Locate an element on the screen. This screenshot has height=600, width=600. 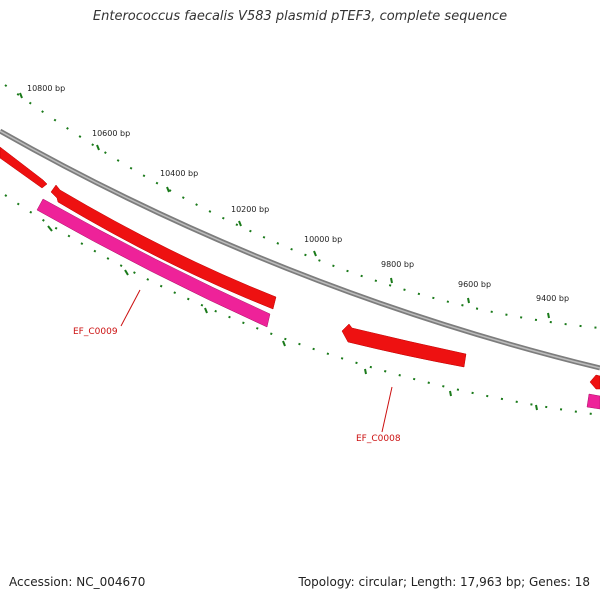
gene-arrow-right-edge is located at coordinates (594, 382).